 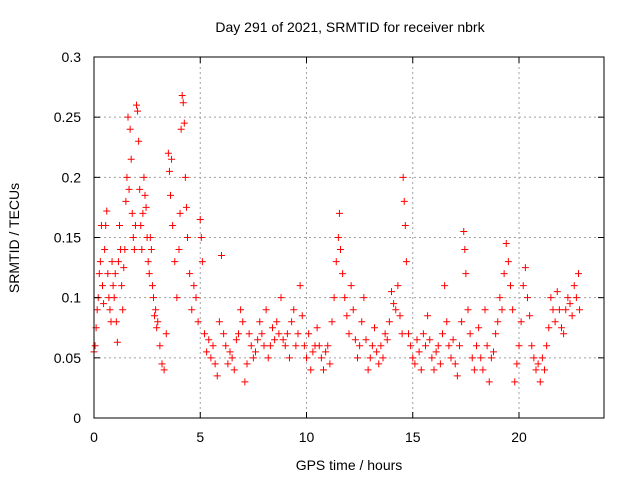 I want to click on x-tick-label: 0, so click(x=94, y=437).